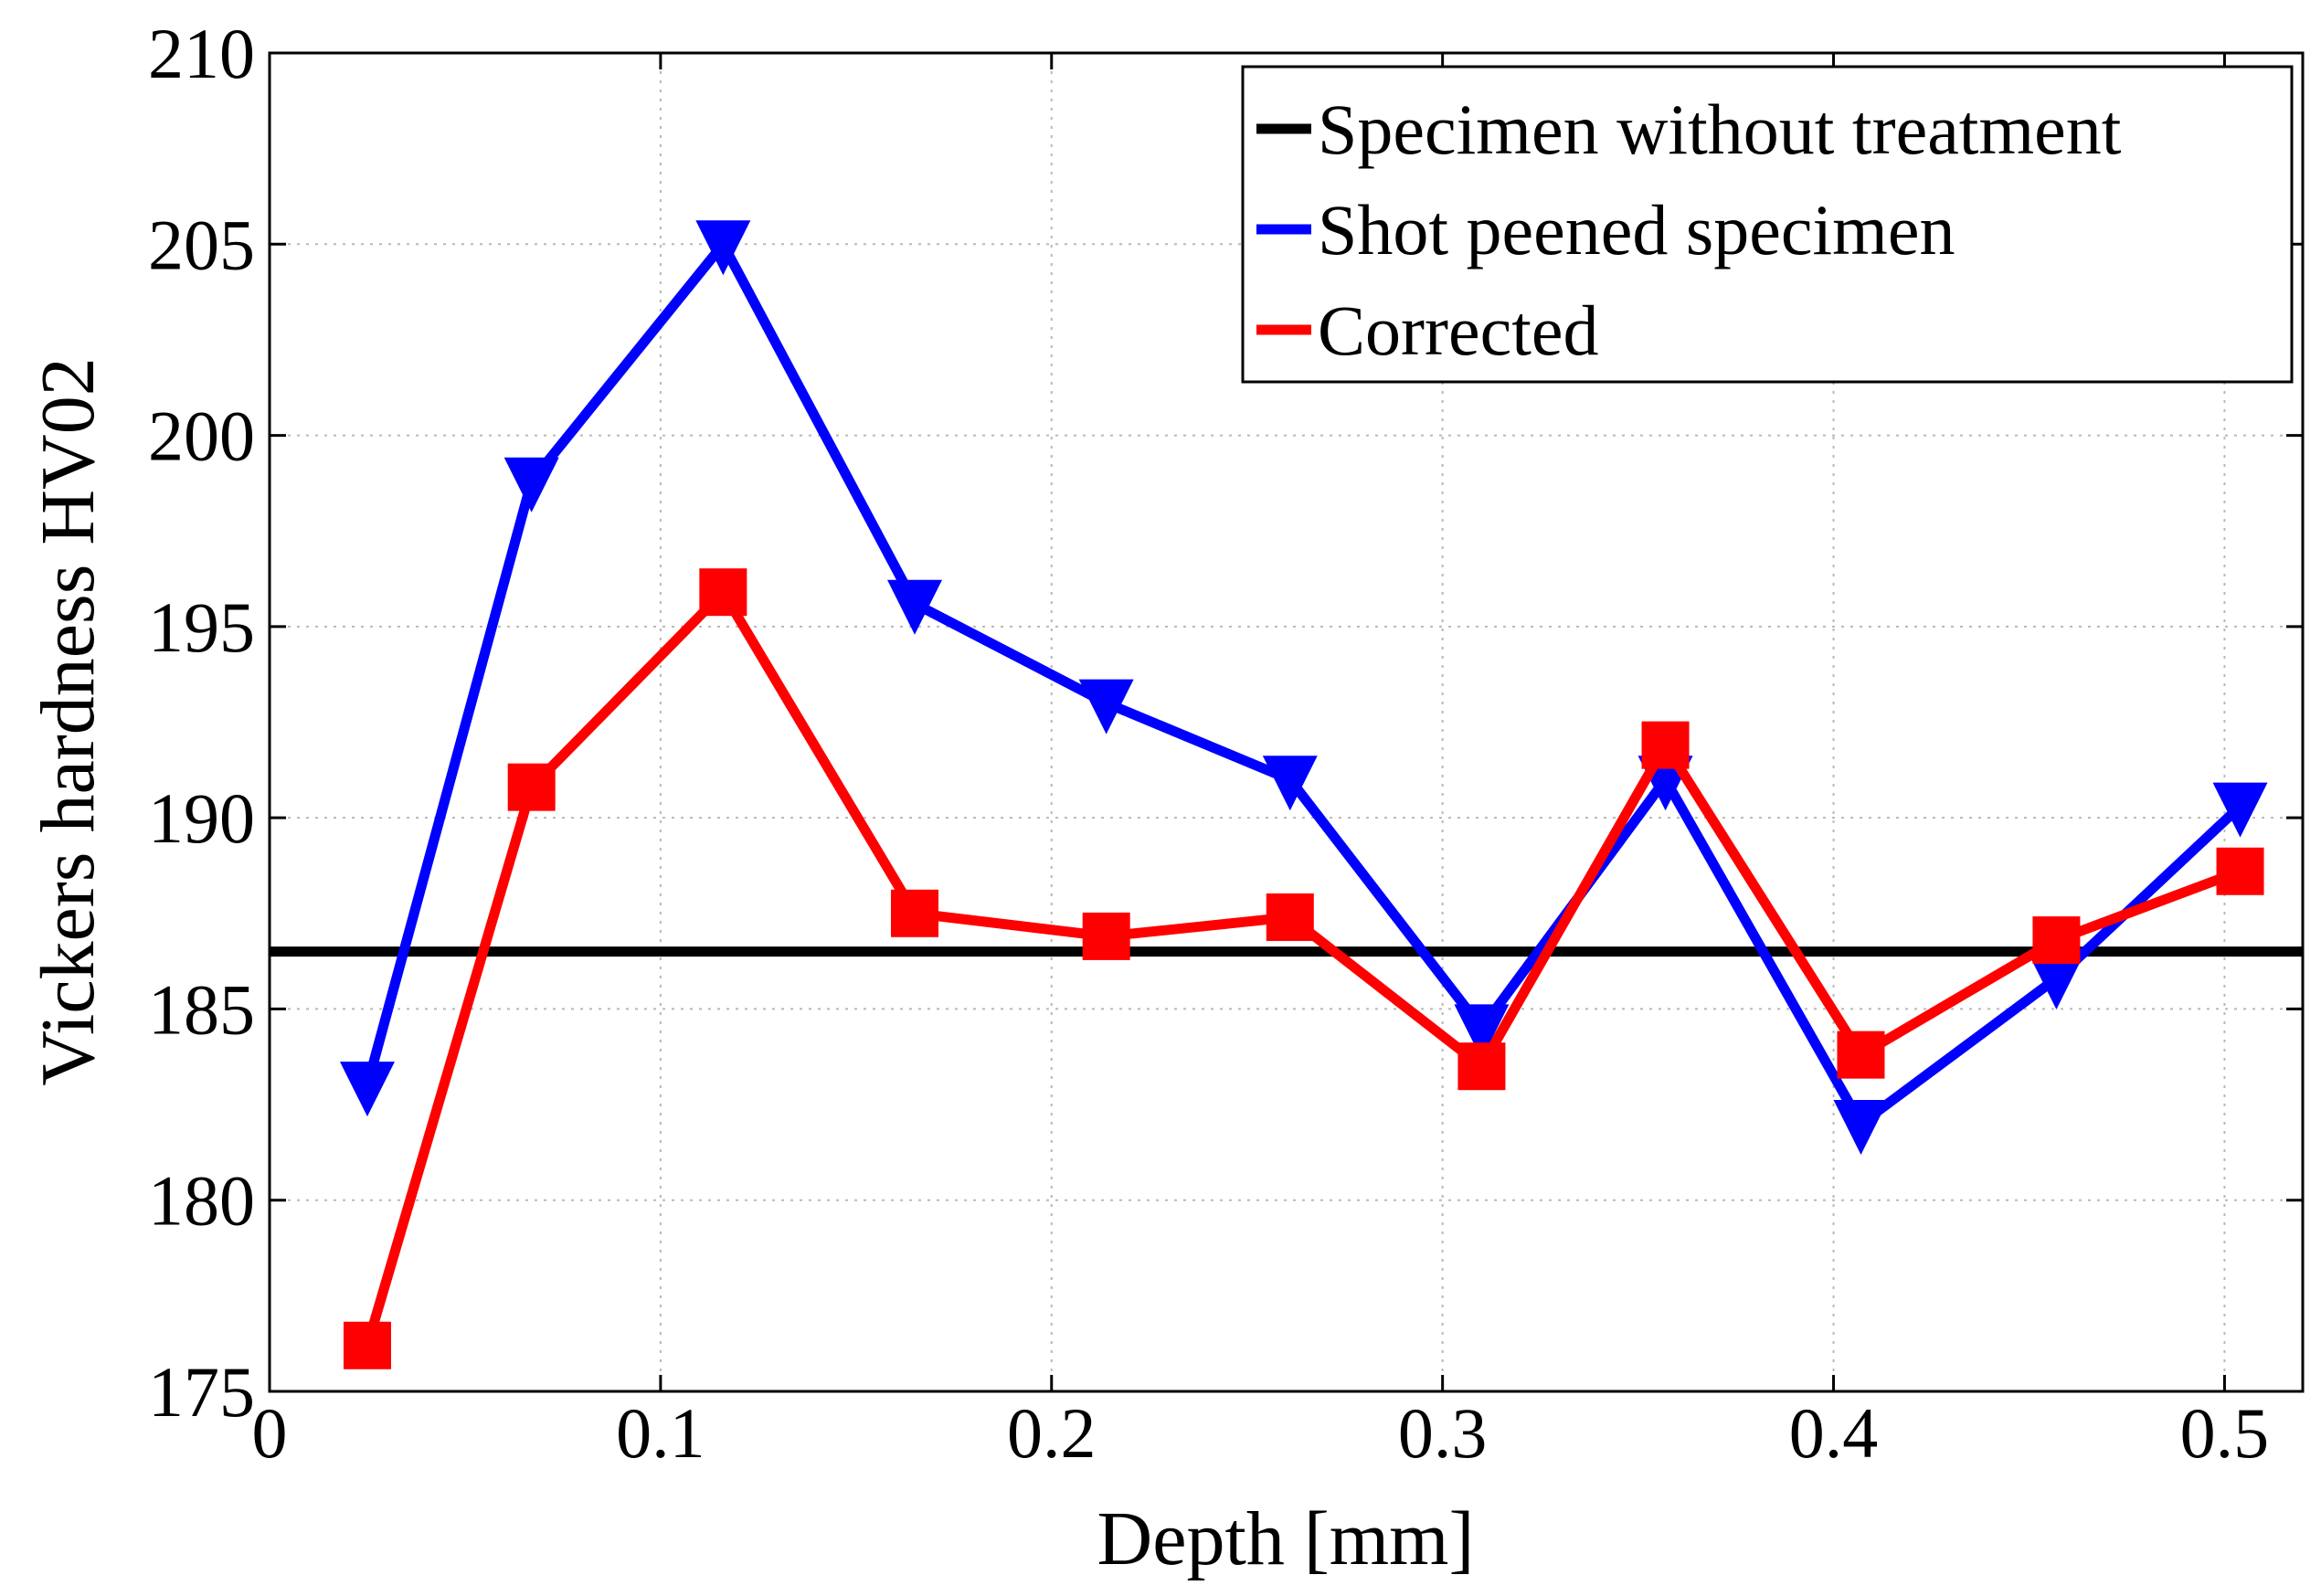  Describe the element at coordinates (202, 1392) in the screenshot. I see `y-tick-label: 175` at that location.